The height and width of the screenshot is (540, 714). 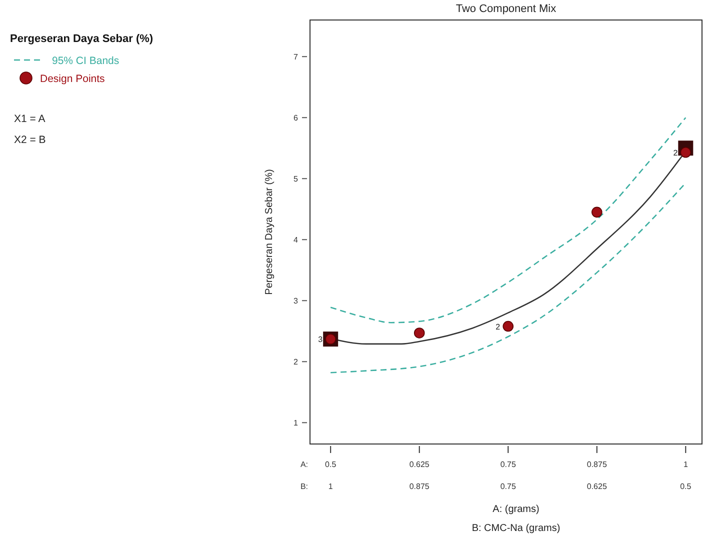 What do you see at coordinates (269, 232) in the screenshot?
I see `y-axis-title: Pergeseran Daya Sebar (%)` at bounding box center [269, 232].